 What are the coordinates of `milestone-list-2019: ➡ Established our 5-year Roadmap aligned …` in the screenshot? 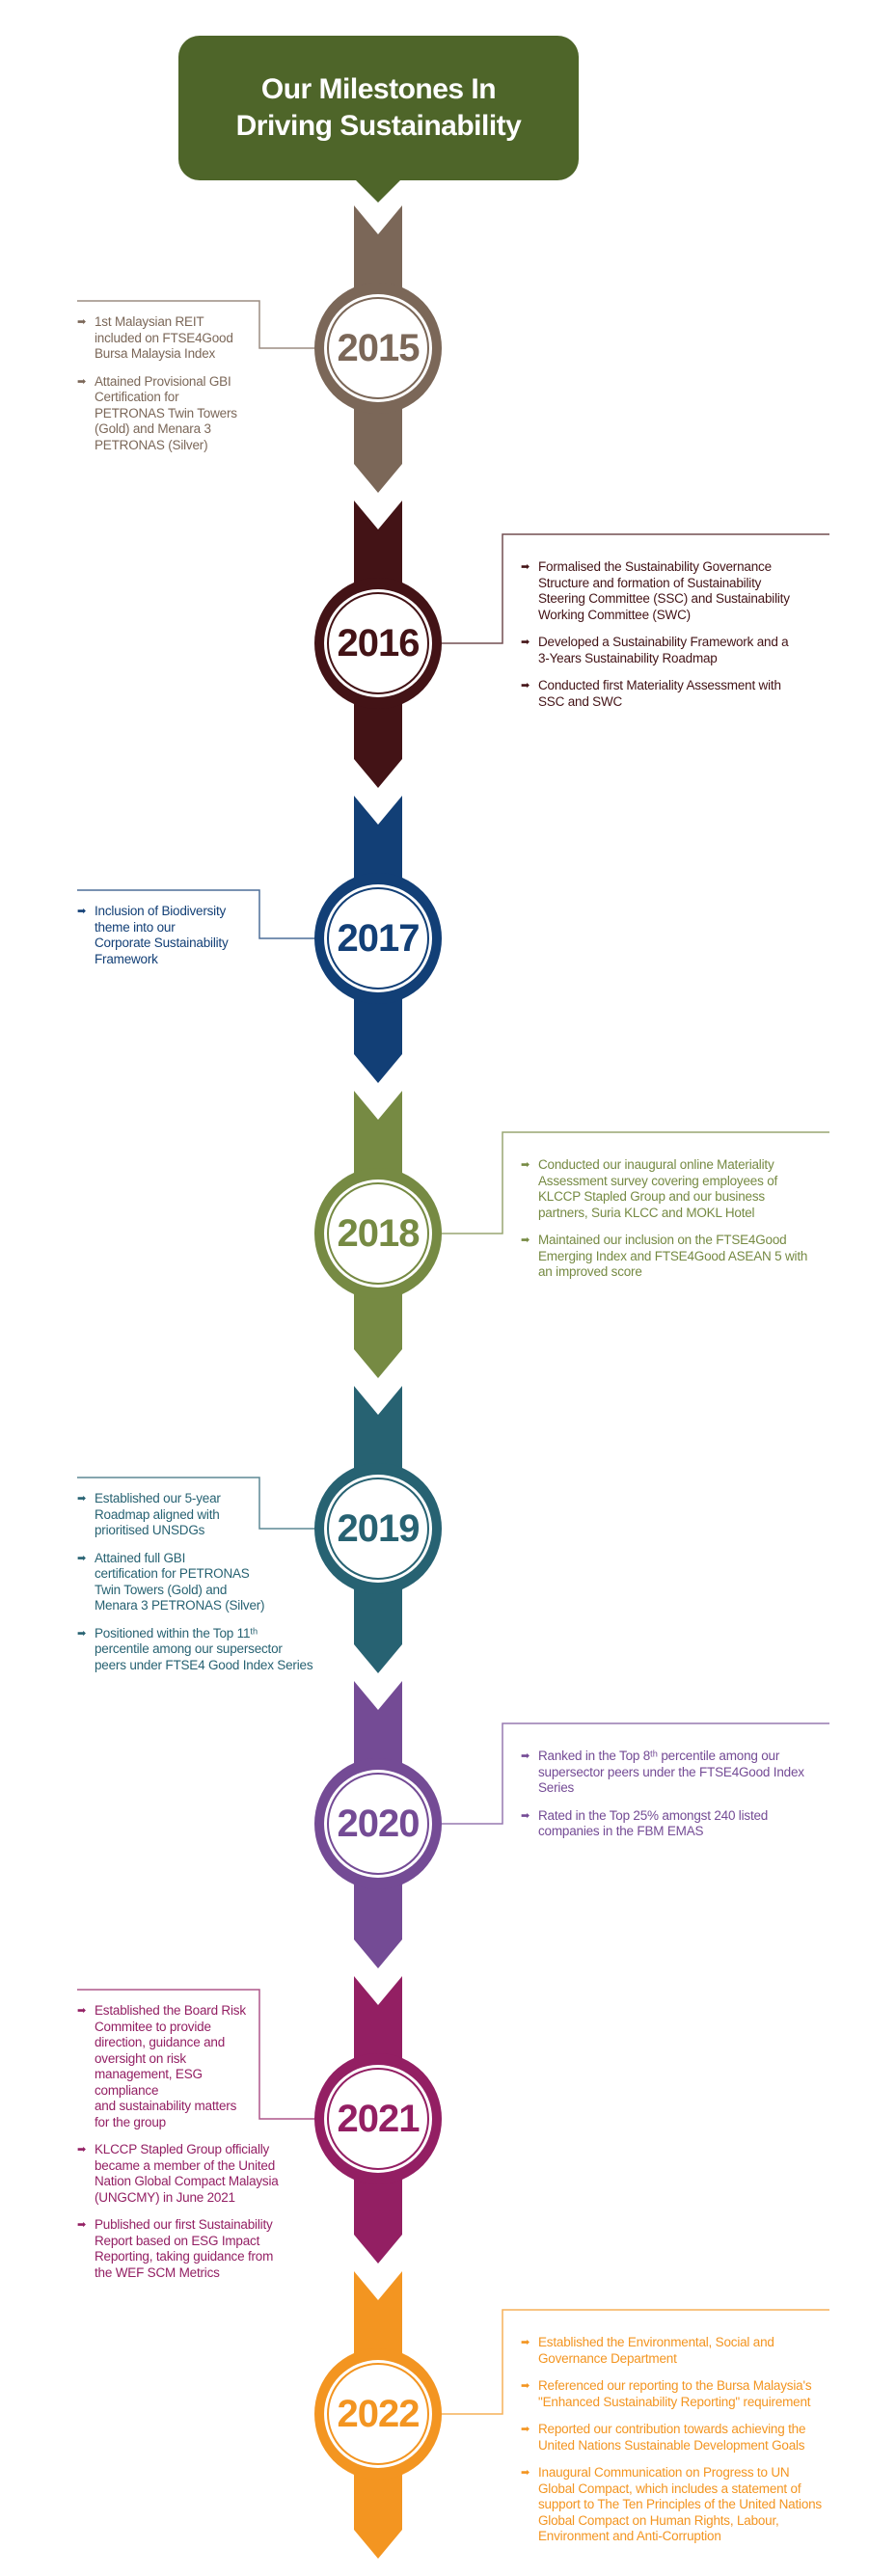 It's located at (195, 1588).